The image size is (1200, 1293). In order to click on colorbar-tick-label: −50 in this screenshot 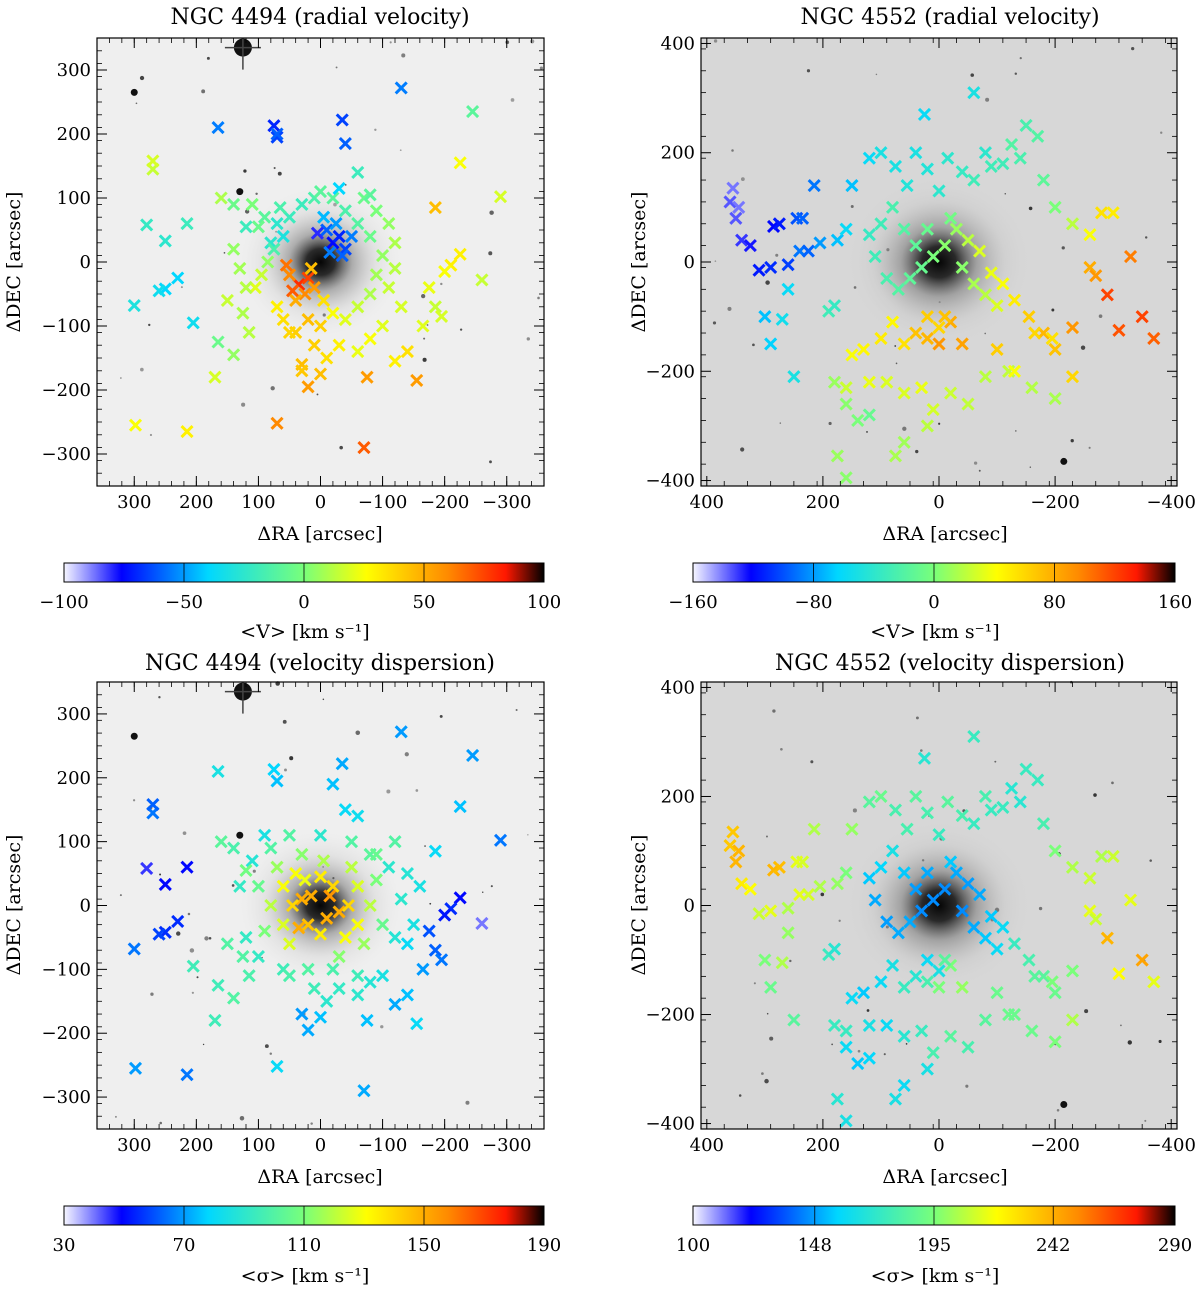, I will do `click(184, 602)`.